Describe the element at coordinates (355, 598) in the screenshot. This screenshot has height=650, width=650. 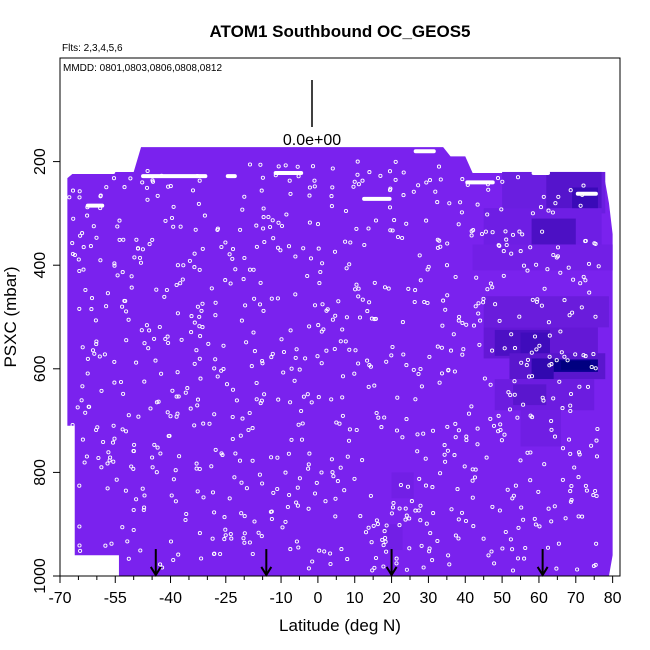
I see `x-tick-label: 10` at that location.